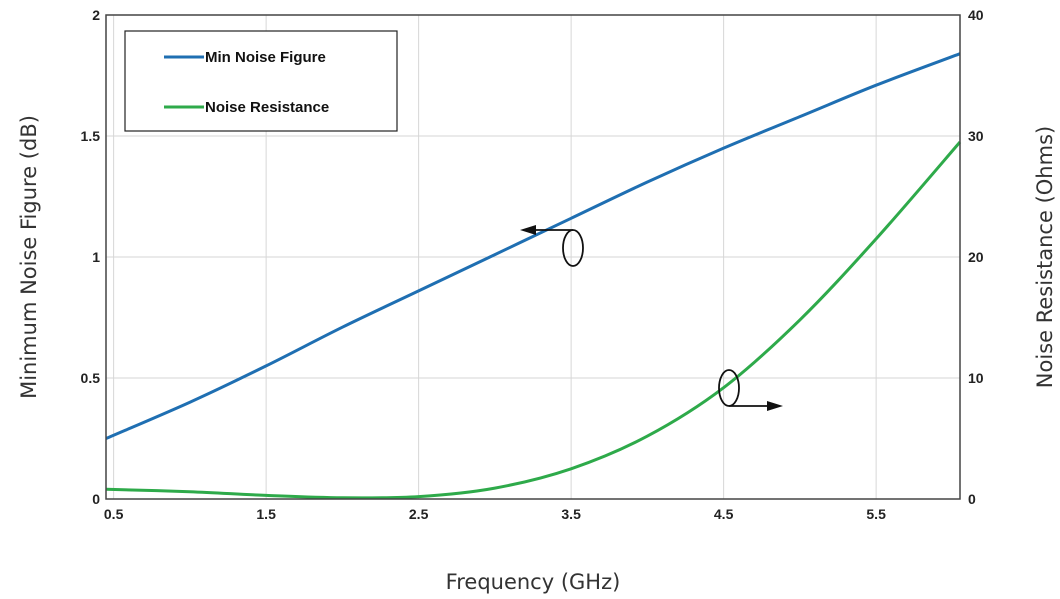 The width and height of the screenshot is (1060, 599). I want to click on y-left-tick-label: 2, so click(96, 15).